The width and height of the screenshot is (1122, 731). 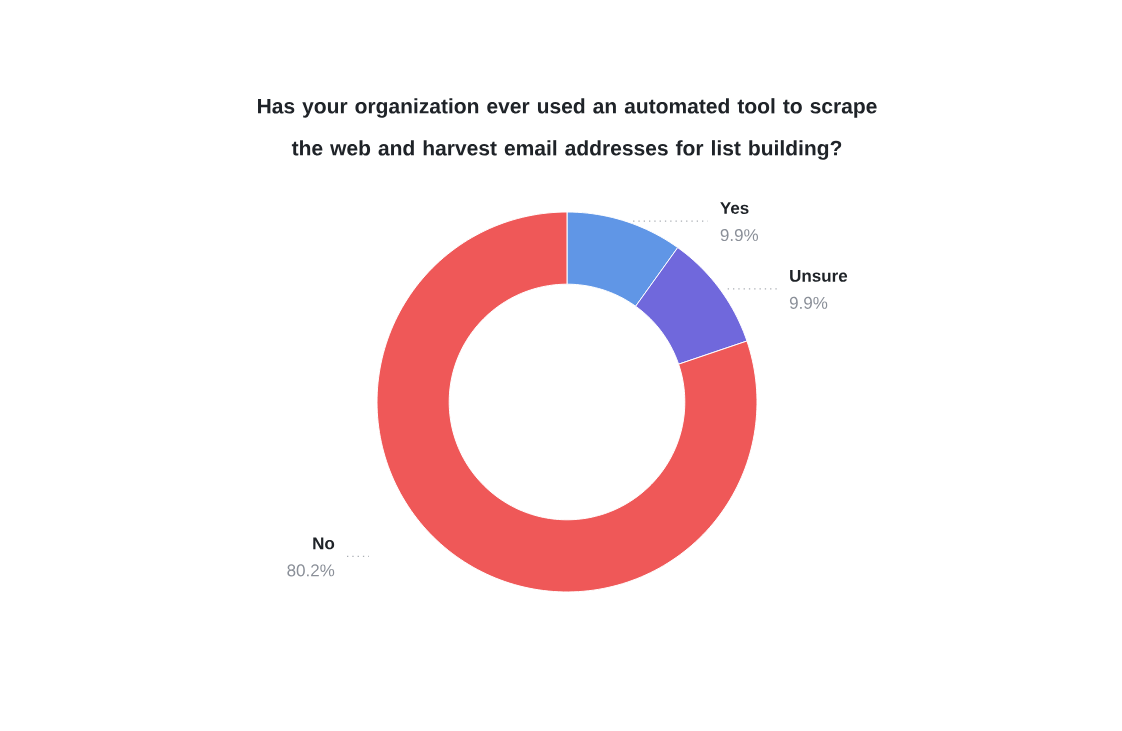 What do you see at coordinates (734, 208) in the screenshot?
I see `slice-label: Yes` at bounding box center [734, 208].